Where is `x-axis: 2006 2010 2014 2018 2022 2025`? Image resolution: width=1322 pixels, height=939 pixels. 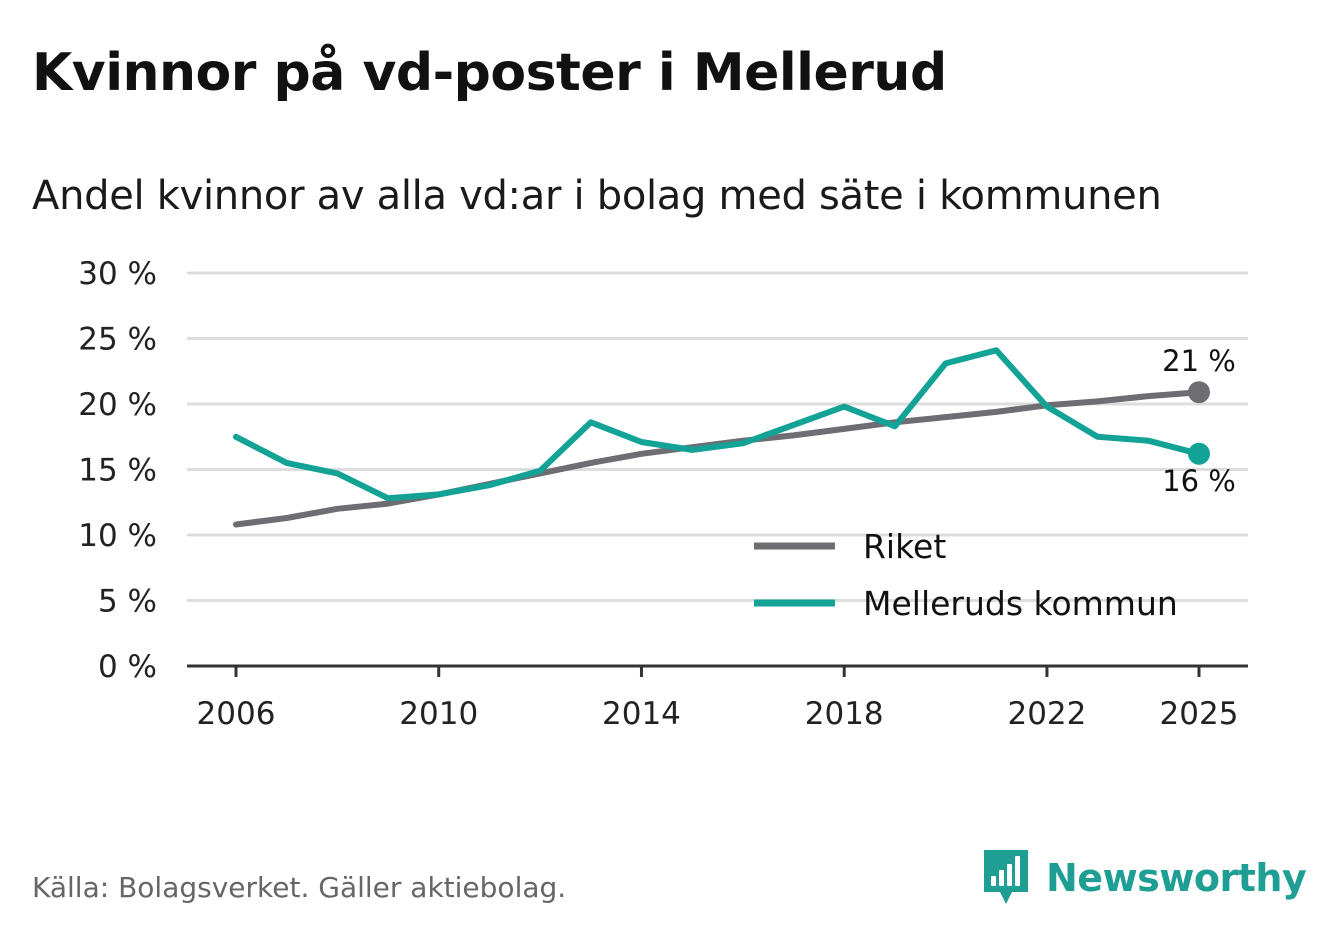 x-axis: 2006 2010 2014 2018 2022 2025 is located at coordinates (717, 698).